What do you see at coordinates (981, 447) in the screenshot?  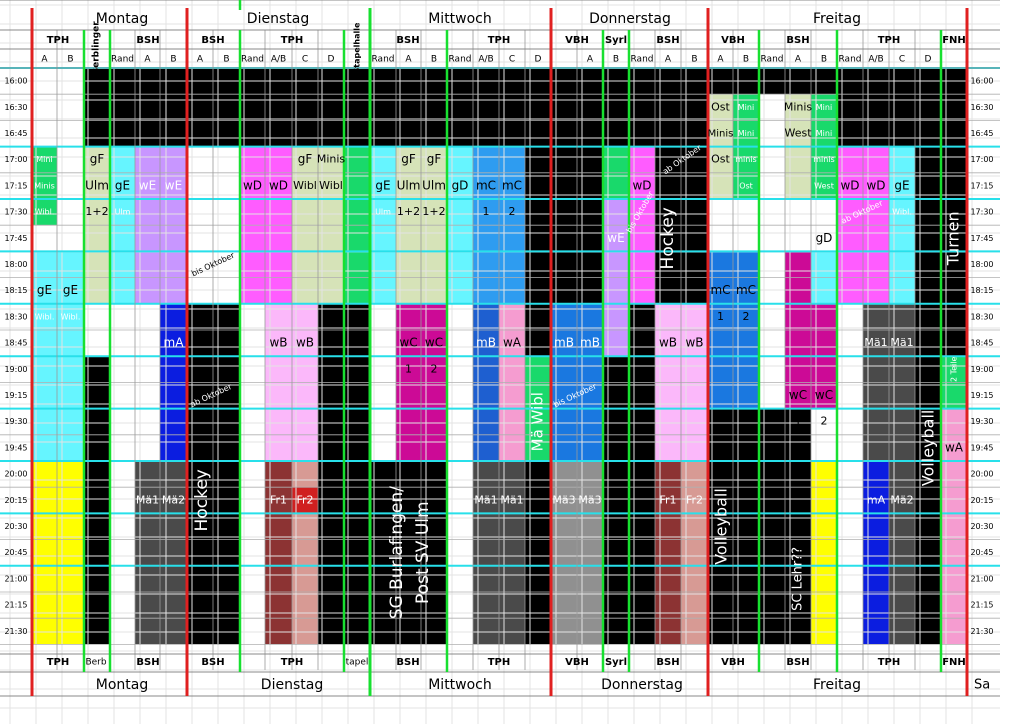 I see `time-right: 19:45` at bounding box center [981, 447].